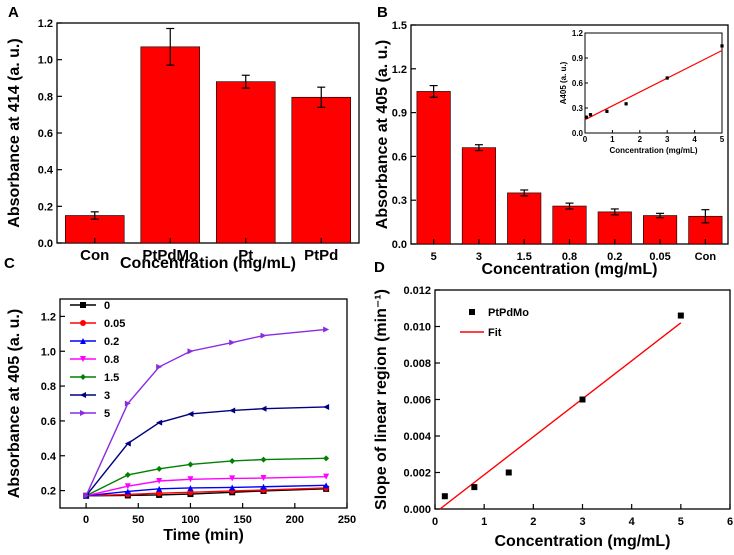 The image size is (734, 555). I want to click on inset-ytick-label: 0.3, so click(578, 108).